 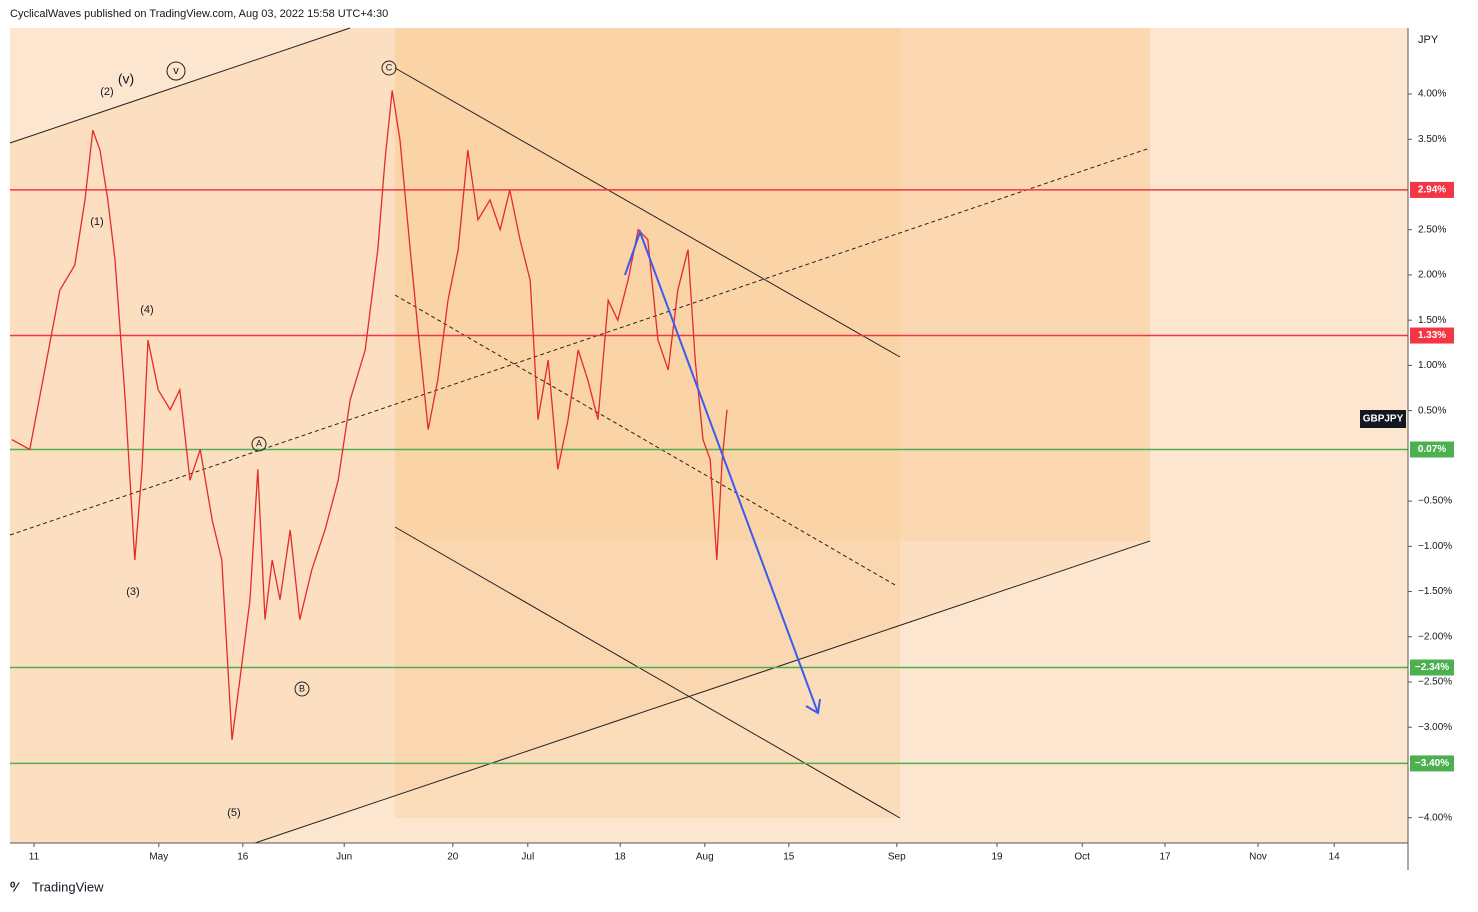 What do you see at coordinates (1082, 857) in the screenshot?
I see `x-tick-label: Oct` at bounding box center [1082, 857].